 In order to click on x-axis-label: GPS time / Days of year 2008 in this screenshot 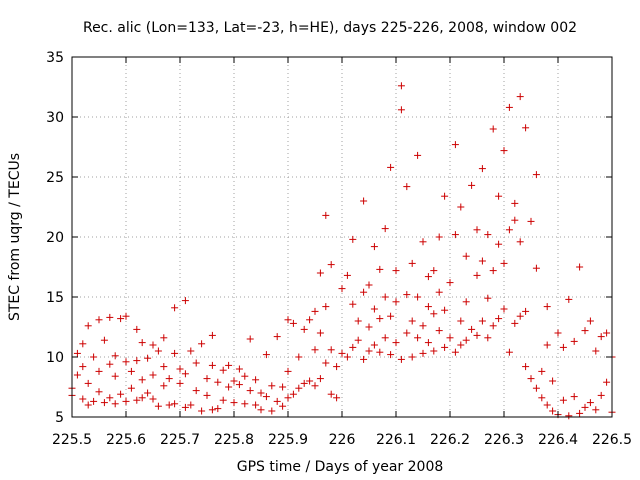, I will do `click(340, 467)`.